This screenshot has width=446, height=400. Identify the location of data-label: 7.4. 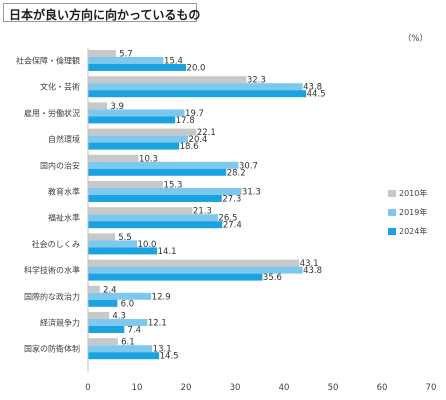
(135, 331).